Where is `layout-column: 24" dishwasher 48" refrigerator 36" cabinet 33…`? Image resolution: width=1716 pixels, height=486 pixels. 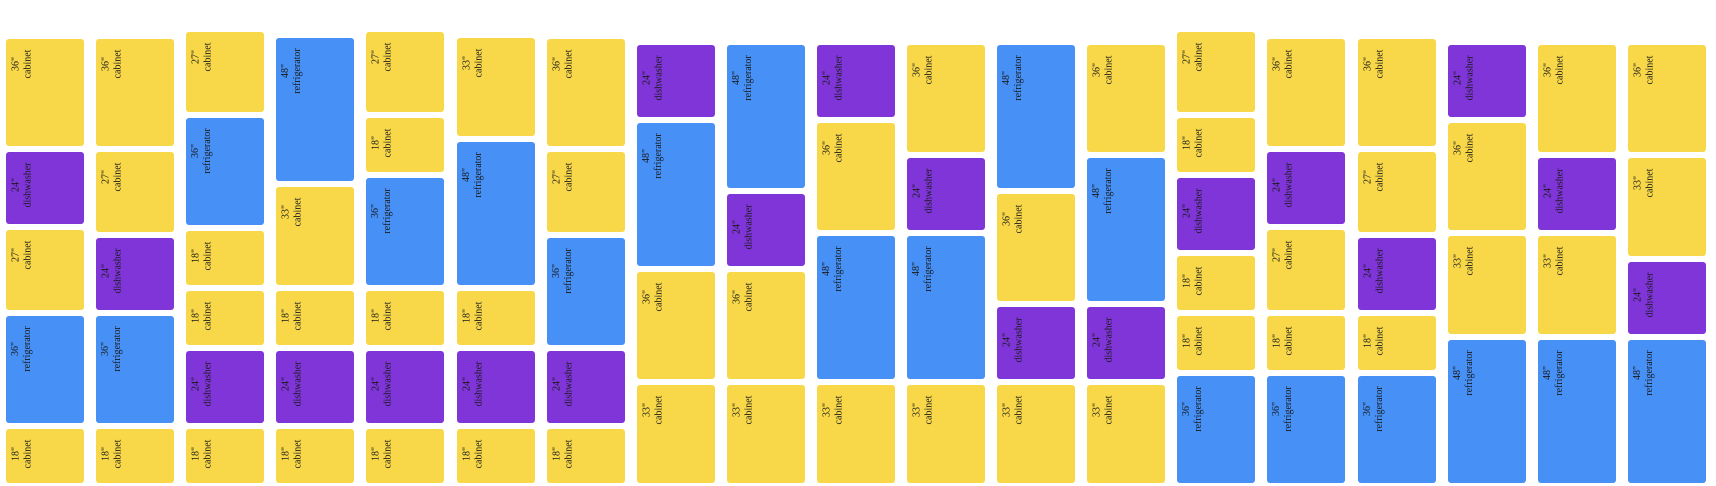 layout-column: 24" dishwasher 48" refrigerator 36" cabinet 33… is located at coordinates (676, 241).